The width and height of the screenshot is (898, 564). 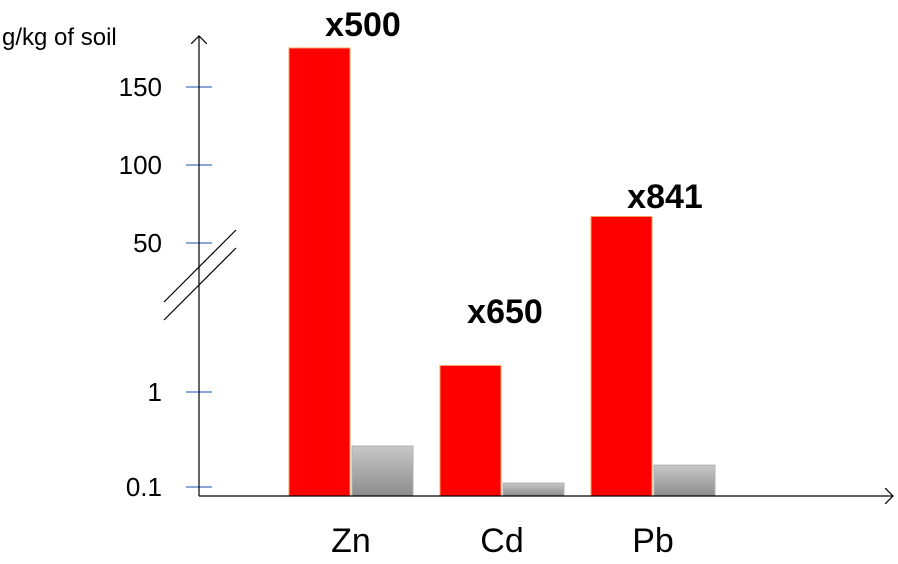 I want to click on data-label-pb: x841, so click(x=665, y=197).